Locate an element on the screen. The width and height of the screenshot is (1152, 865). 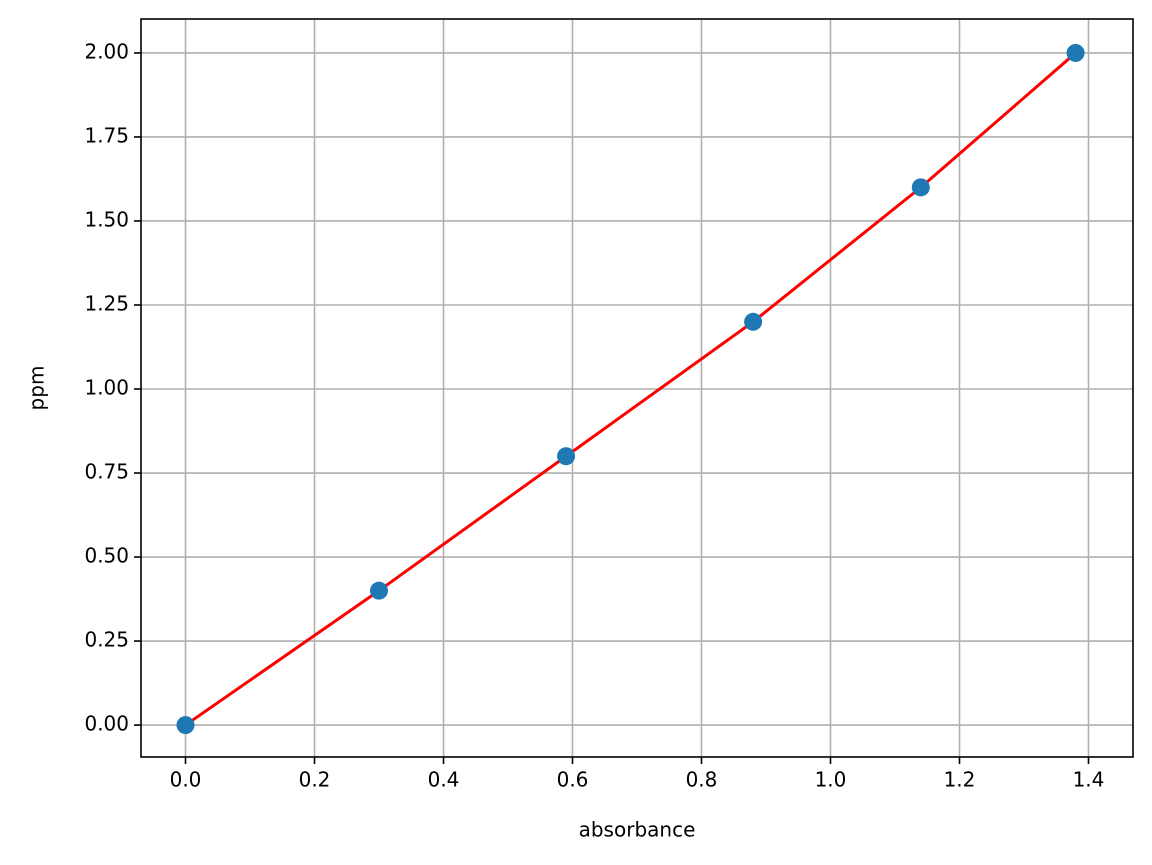
y-tick-label: 1.50 is located at coordinates (106, 219).